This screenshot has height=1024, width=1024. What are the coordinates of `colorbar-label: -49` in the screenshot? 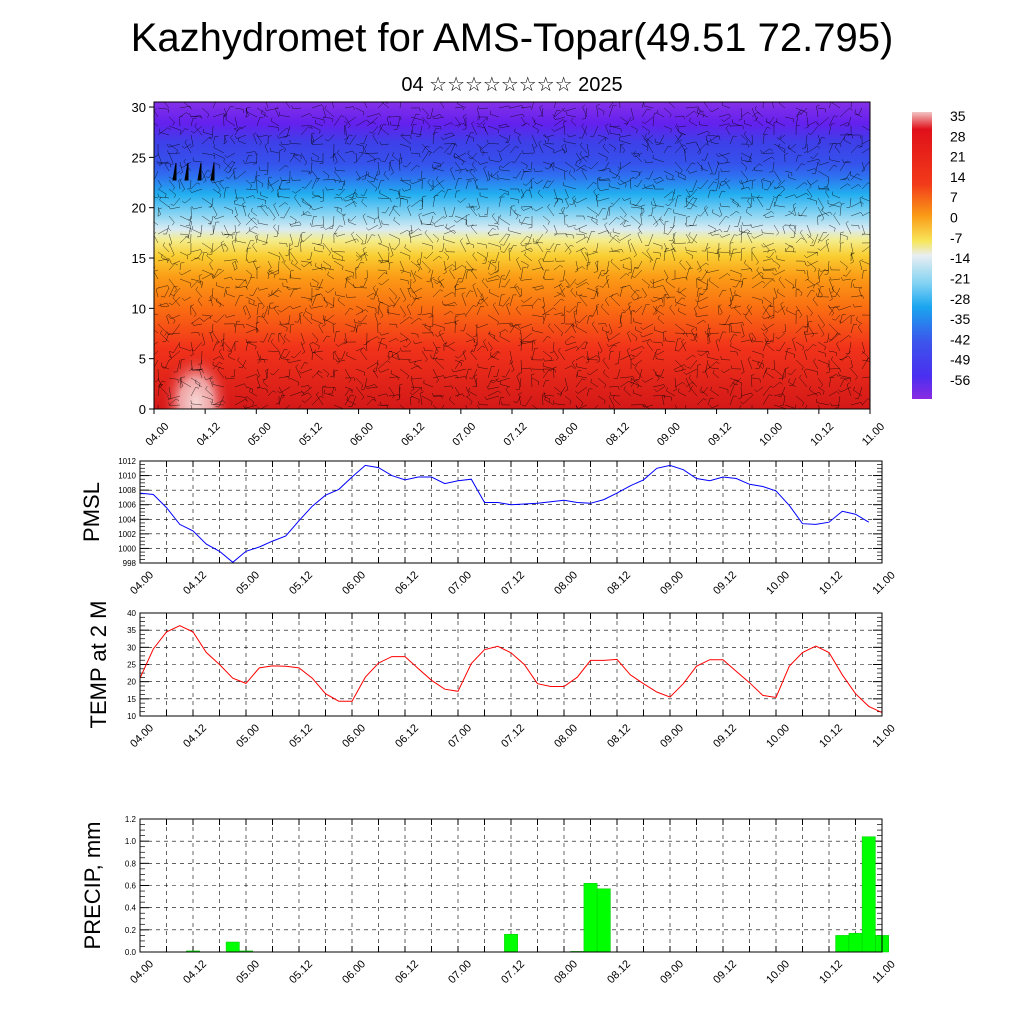 It's located at (960, 360).